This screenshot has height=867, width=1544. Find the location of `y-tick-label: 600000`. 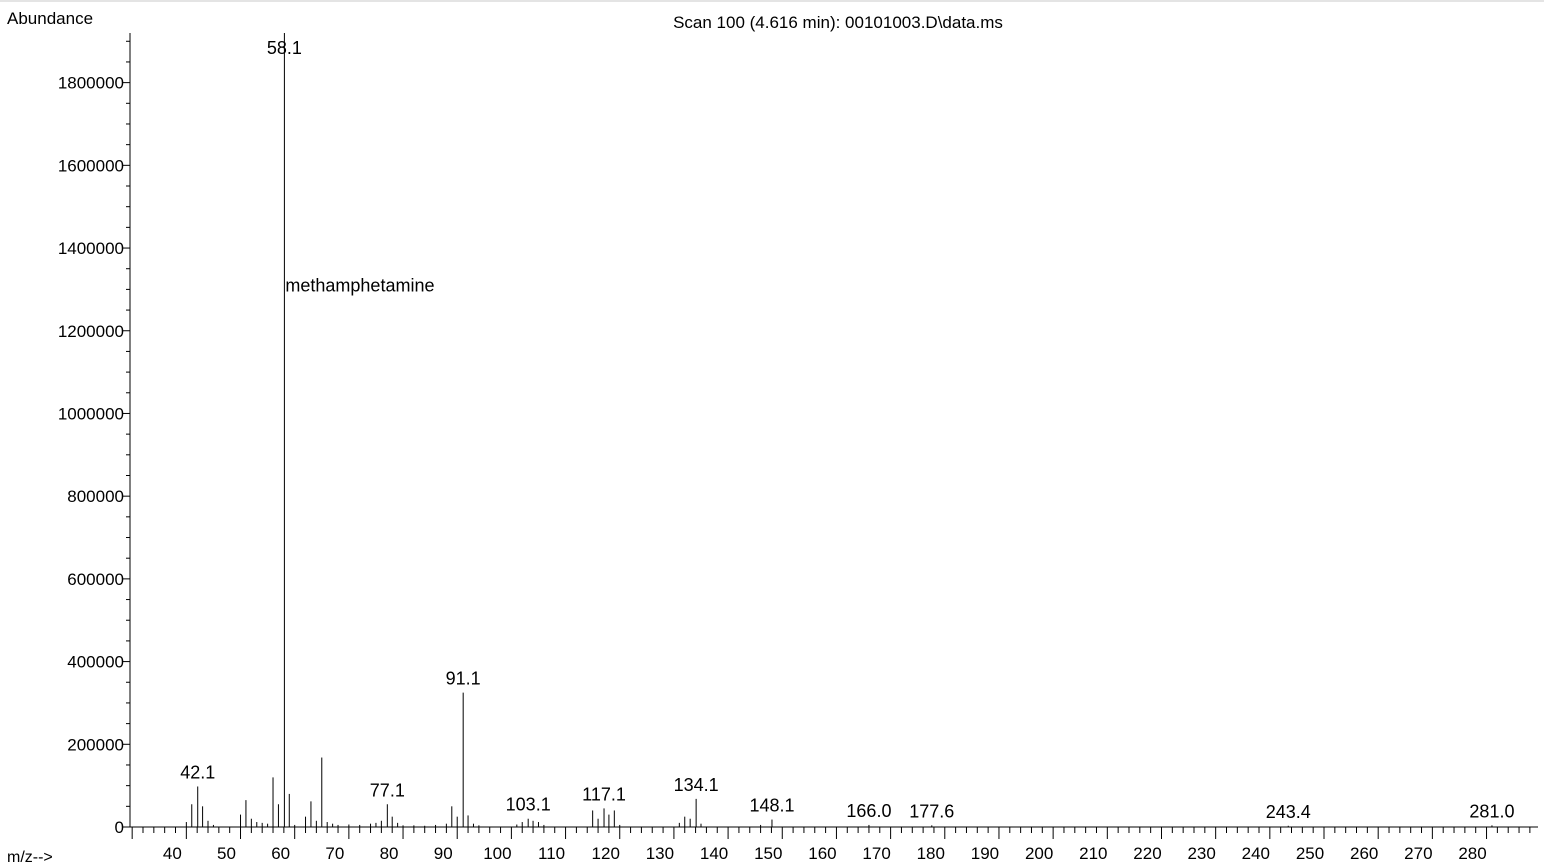

y-tick-label: 600000 is located at coordinates (95, 579).